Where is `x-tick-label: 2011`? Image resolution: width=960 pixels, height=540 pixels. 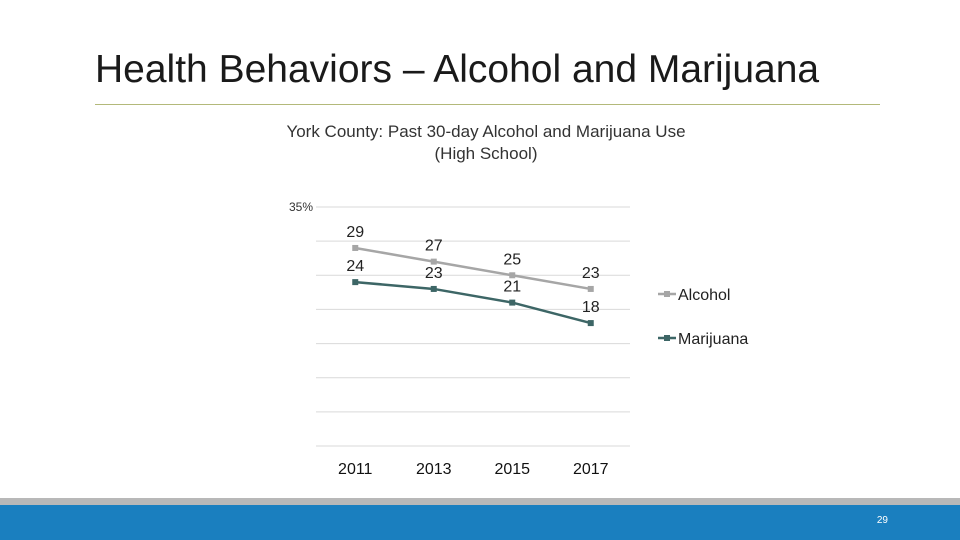
x-tick-label: 2011 is located at coordinates (355, 469).